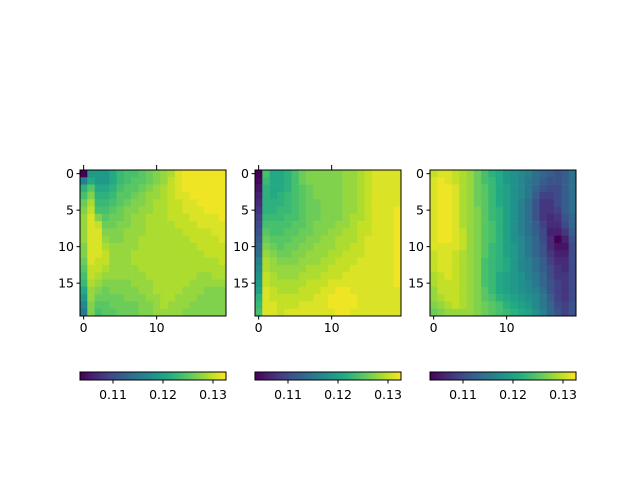 The height and width of the screenshot is (480, 640). I want to click on heatmap-panel-2: 0 10 0 5 10 15, so click(317, 250).